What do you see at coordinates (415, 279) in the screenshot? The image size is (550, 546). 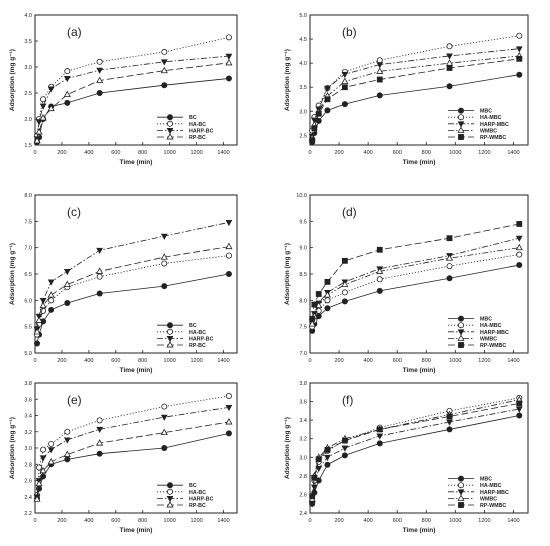 I see `series-line-harp-mbc` at bounding box center [415, 279].